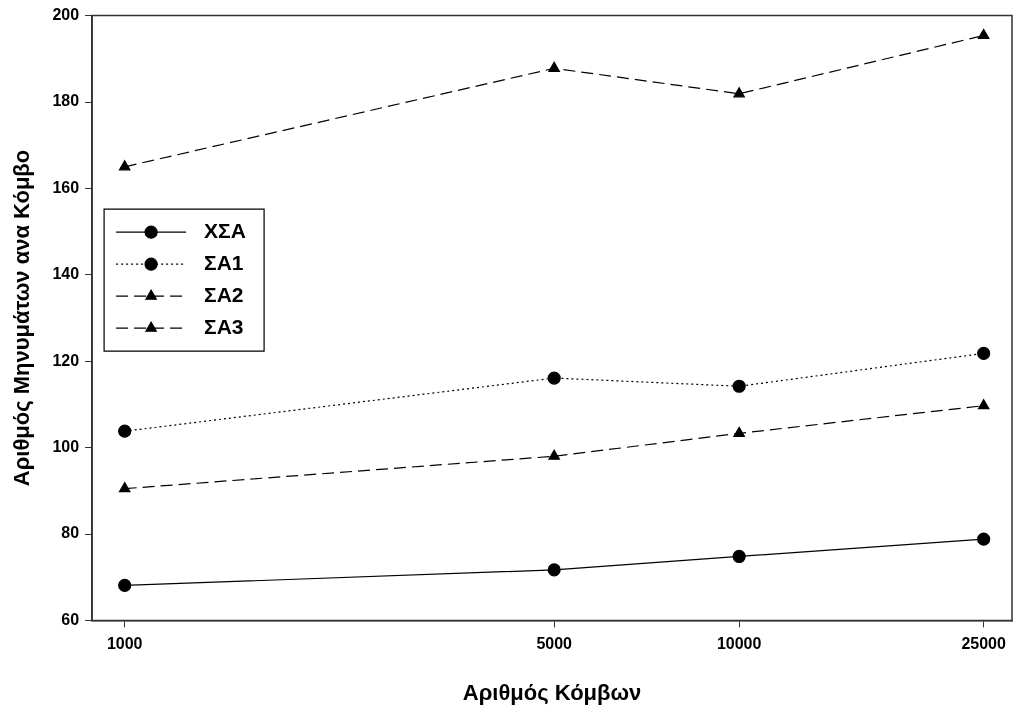  Describe the element at coordinates (124, 644) in the screenshot. I see `x-tick-label: 1000` at that location.